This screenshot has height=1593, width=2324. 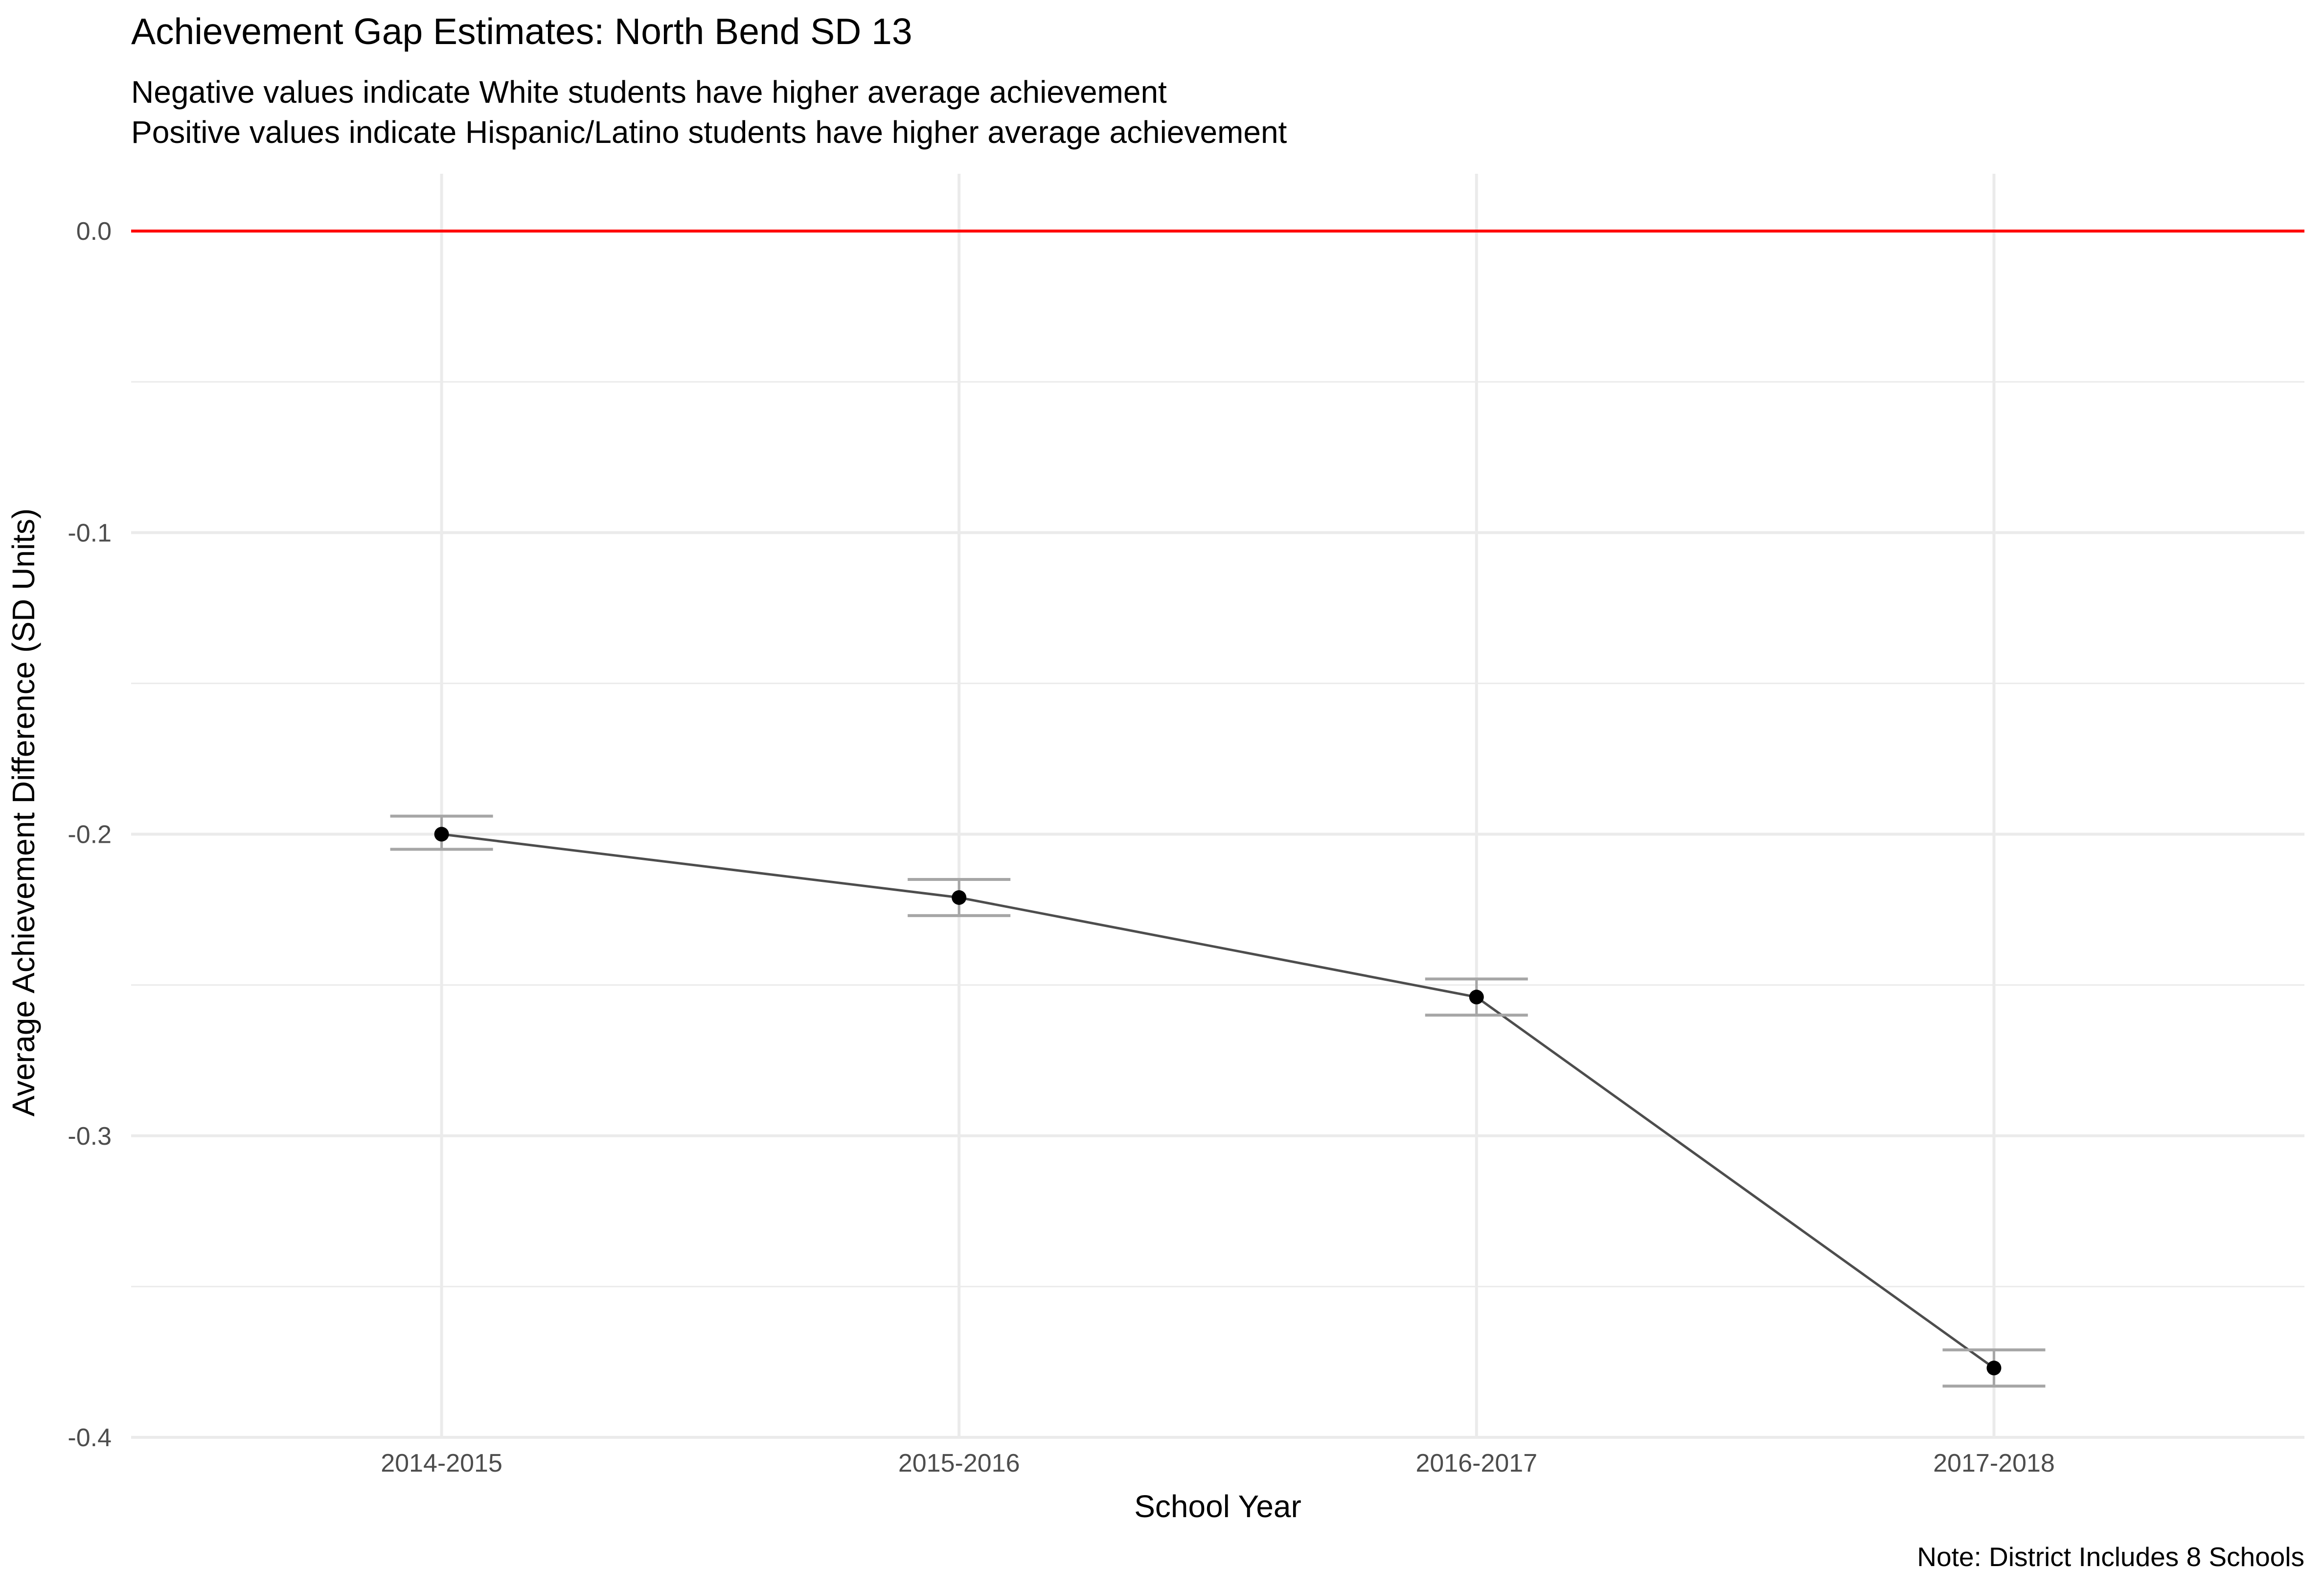 What do you see at coordinates (442, 1463) in the screenshot?
I see `x-tick-label: 2014-2015` at bounding box center [442, 1463].